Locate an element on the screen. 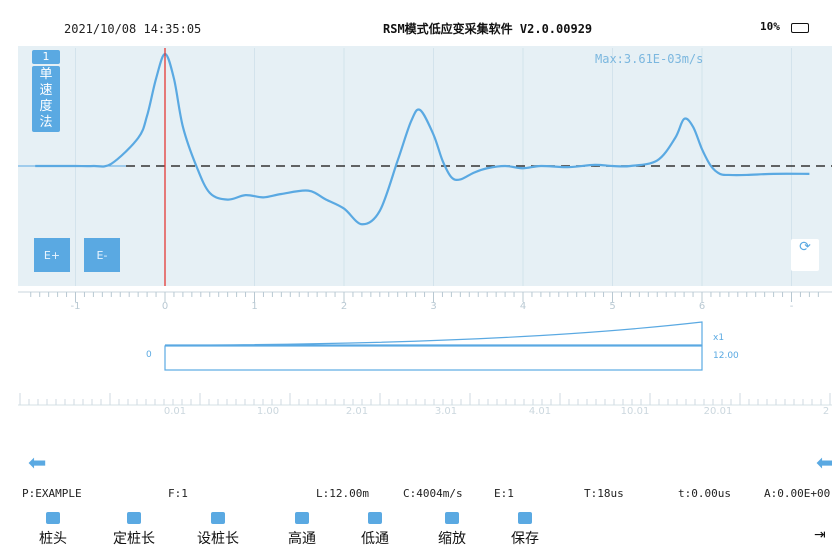 The image size is (832, 555). max-label: Max:3.61E-03m/s is located at coordinates (649, 59).